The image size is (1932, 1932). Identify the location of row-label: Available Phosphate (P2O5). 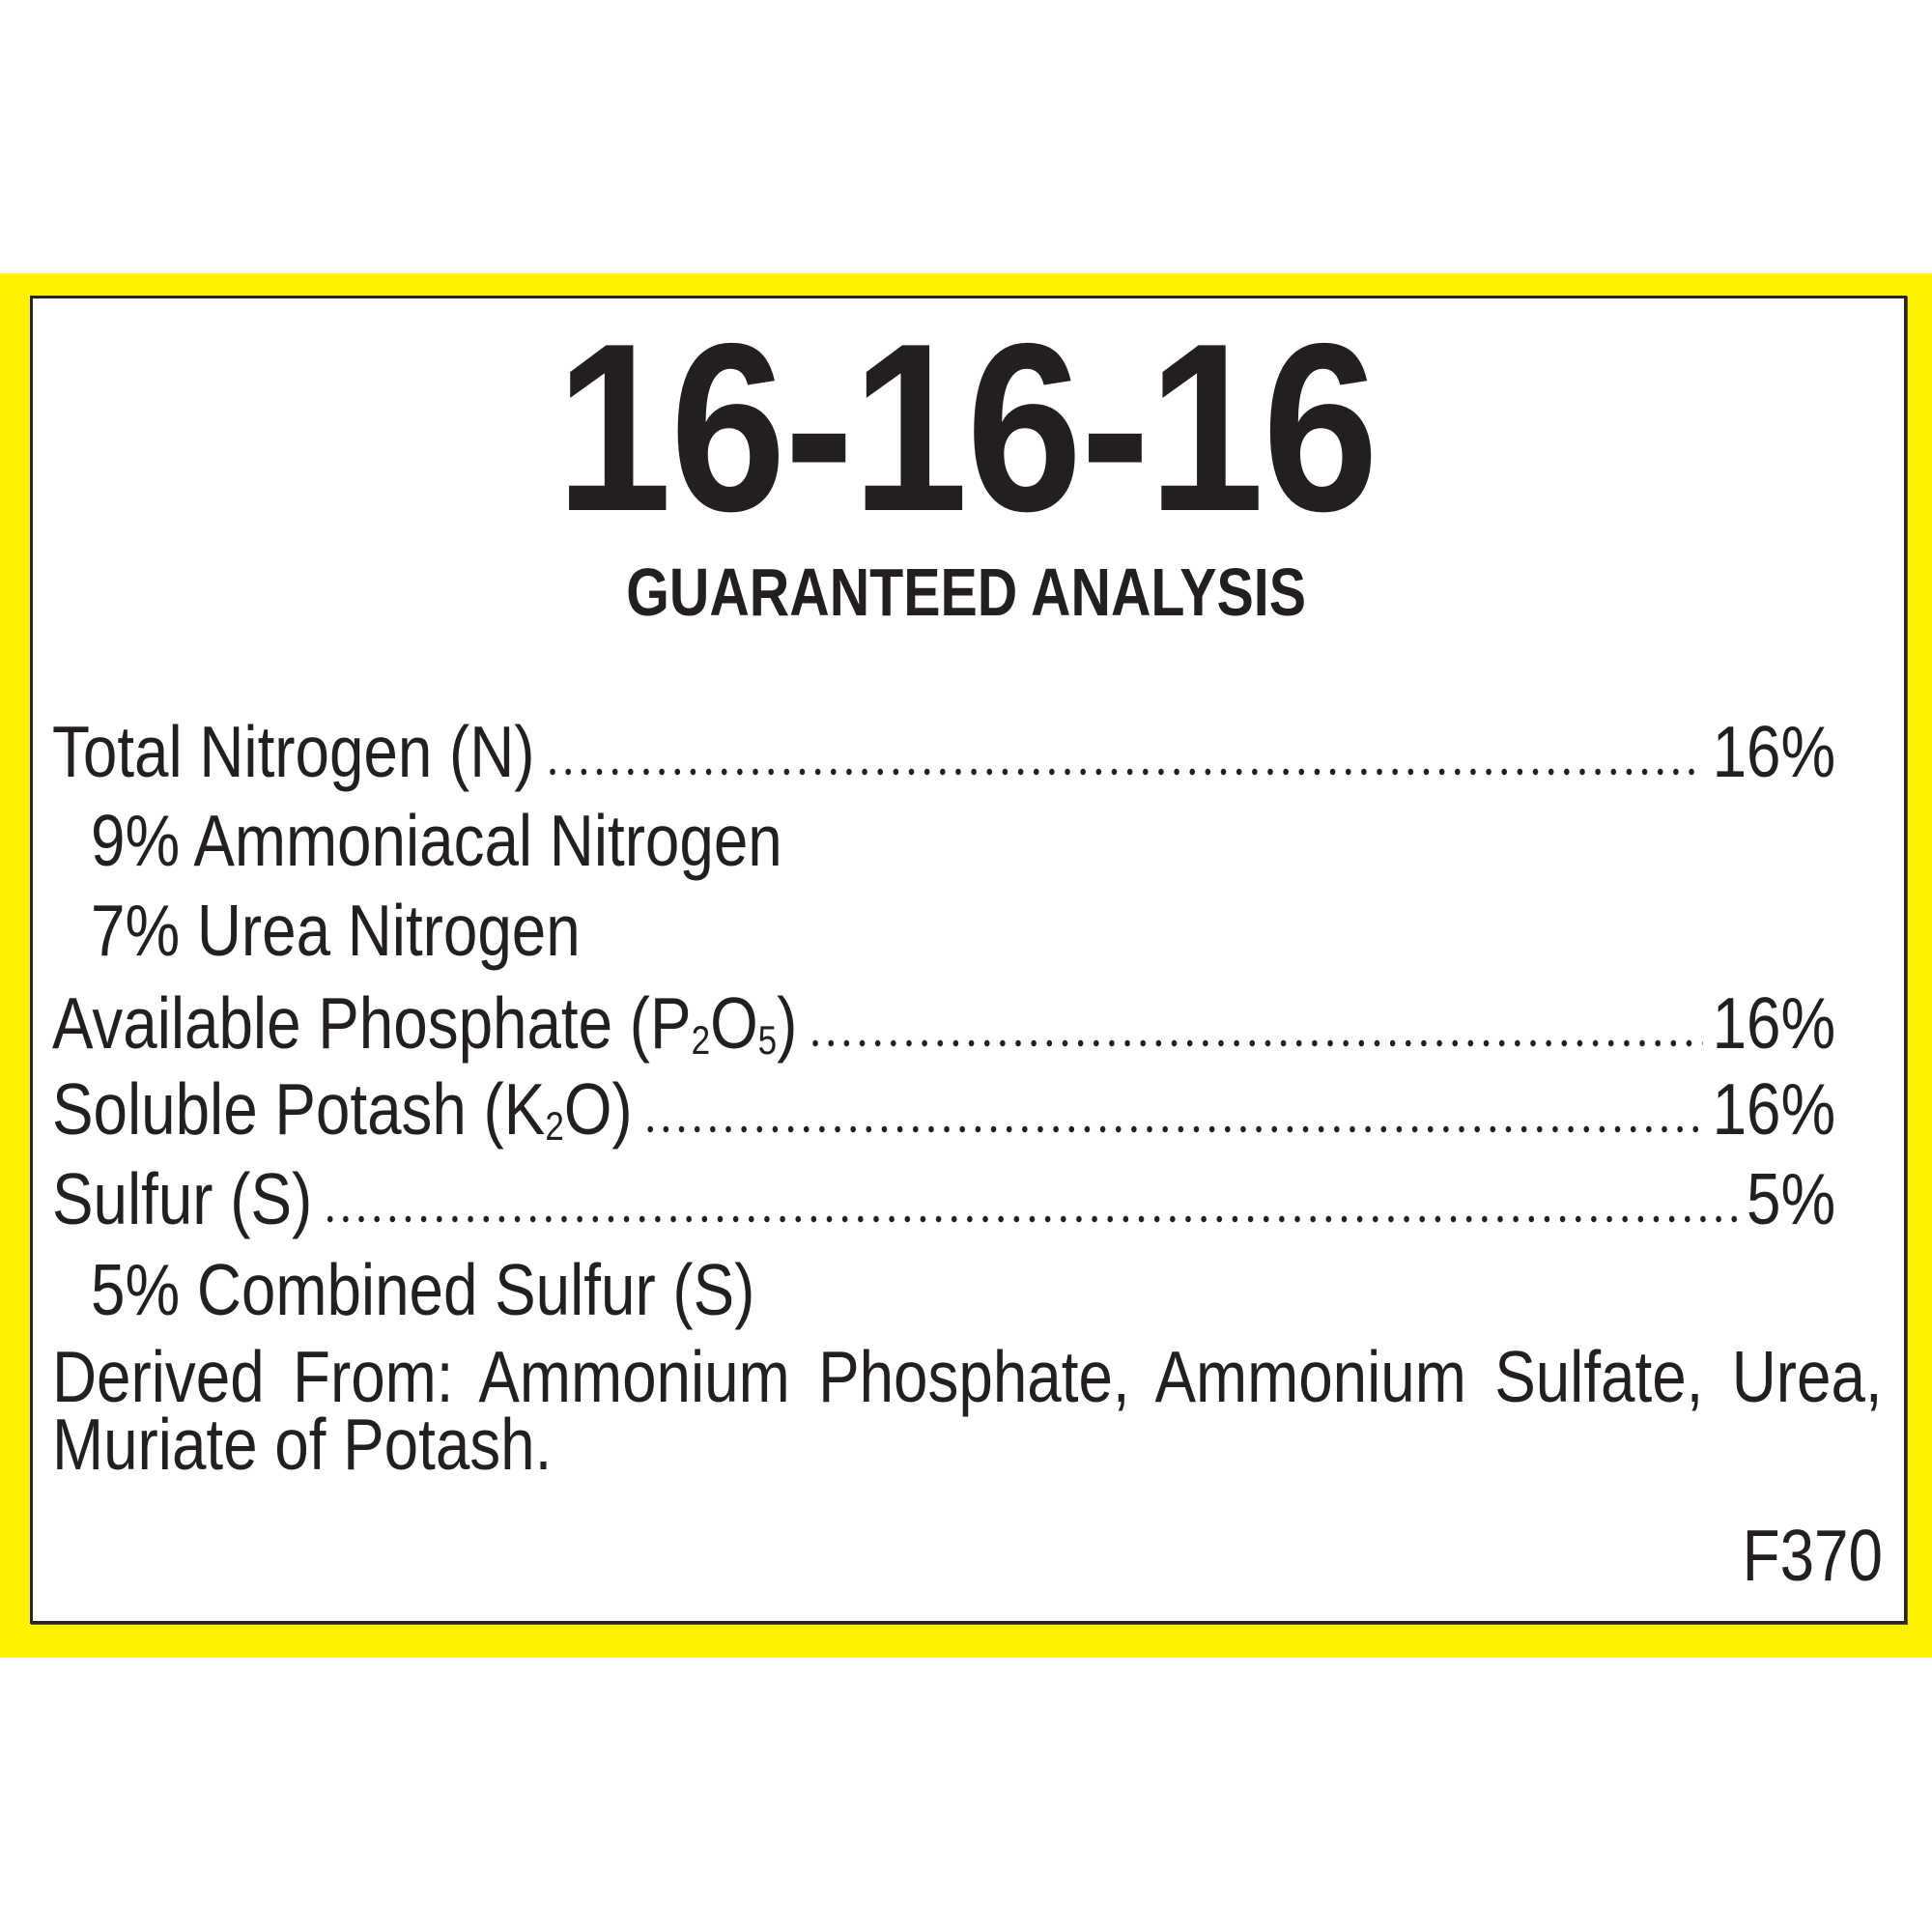
(424, 1023).